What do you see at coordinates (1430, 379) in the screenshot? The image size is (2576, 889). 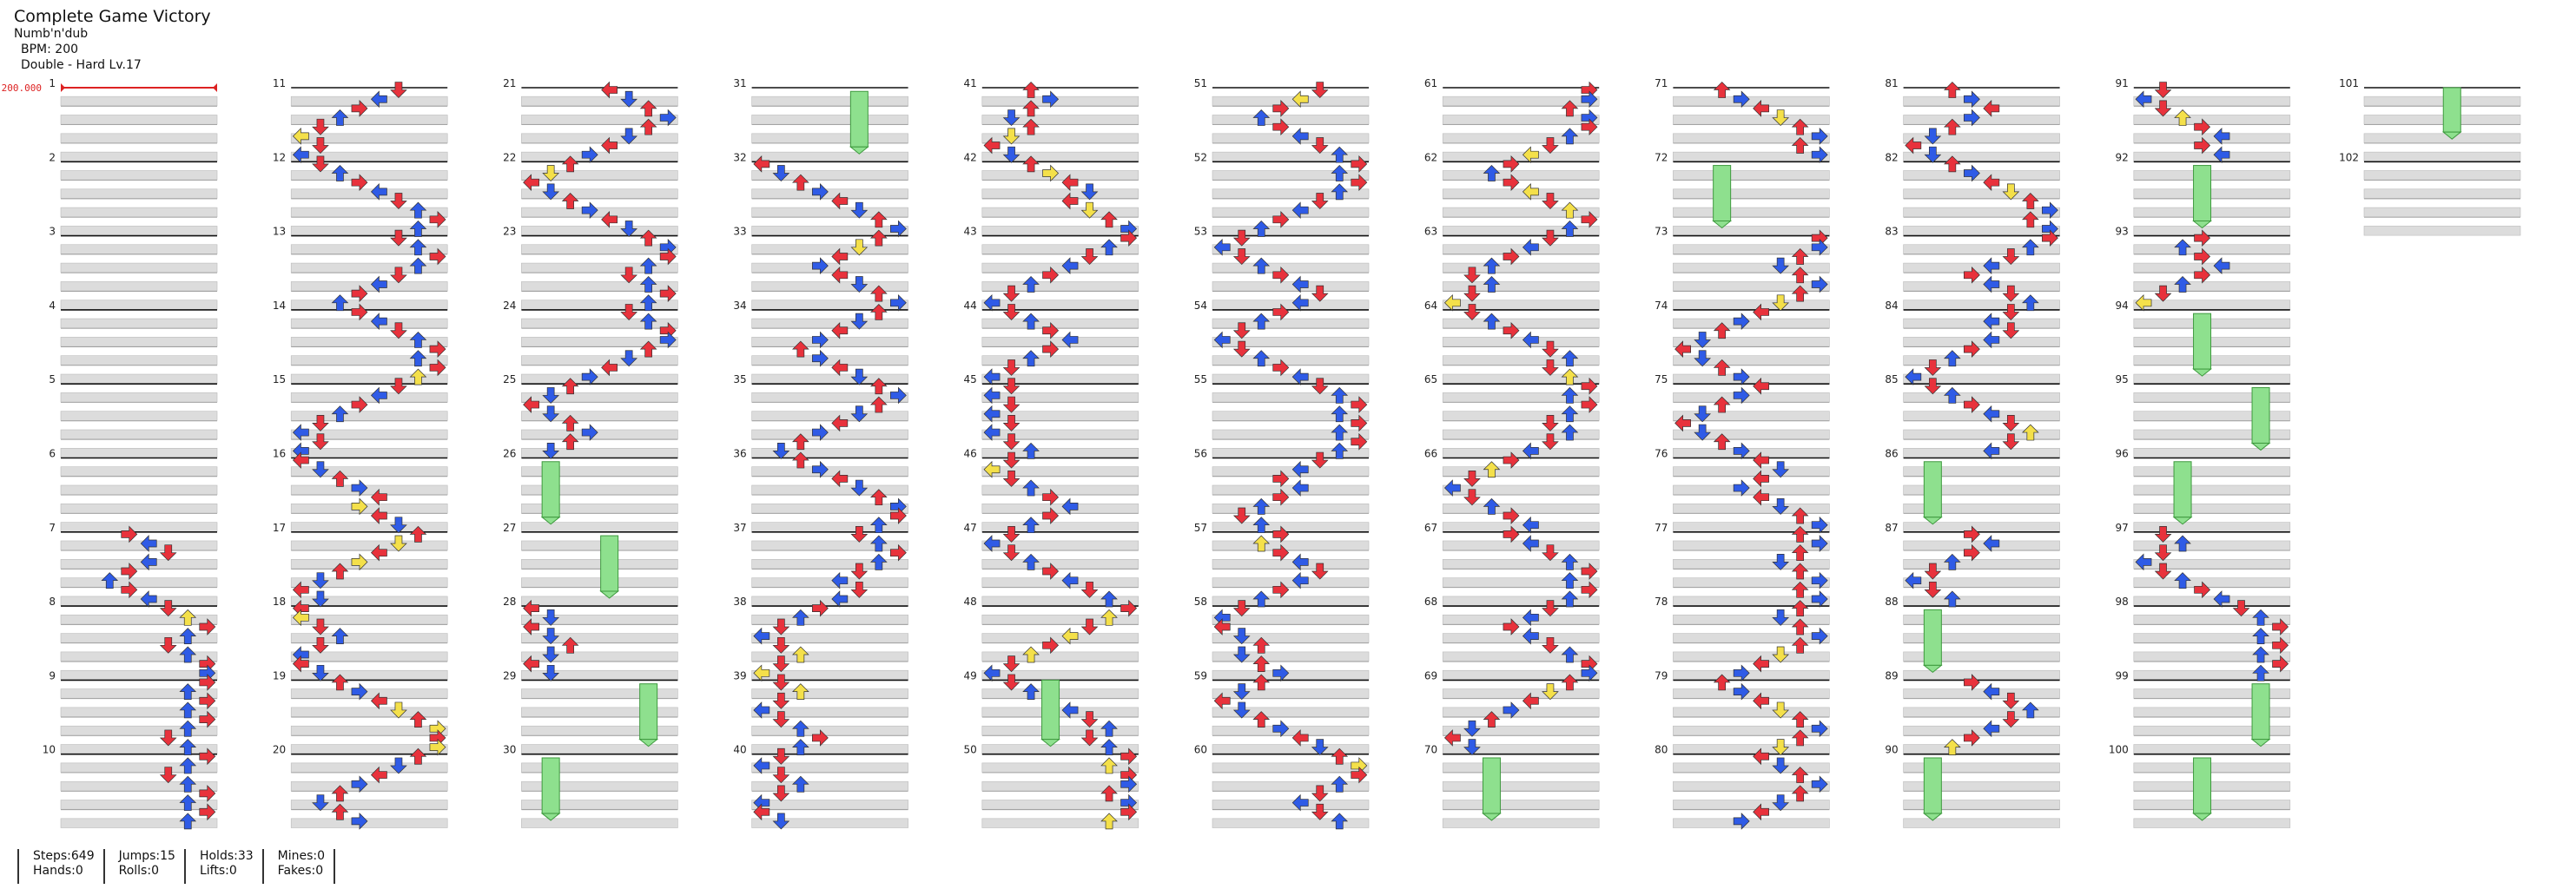 I see `measure-number: 65` at bounding box center [1430, 379].